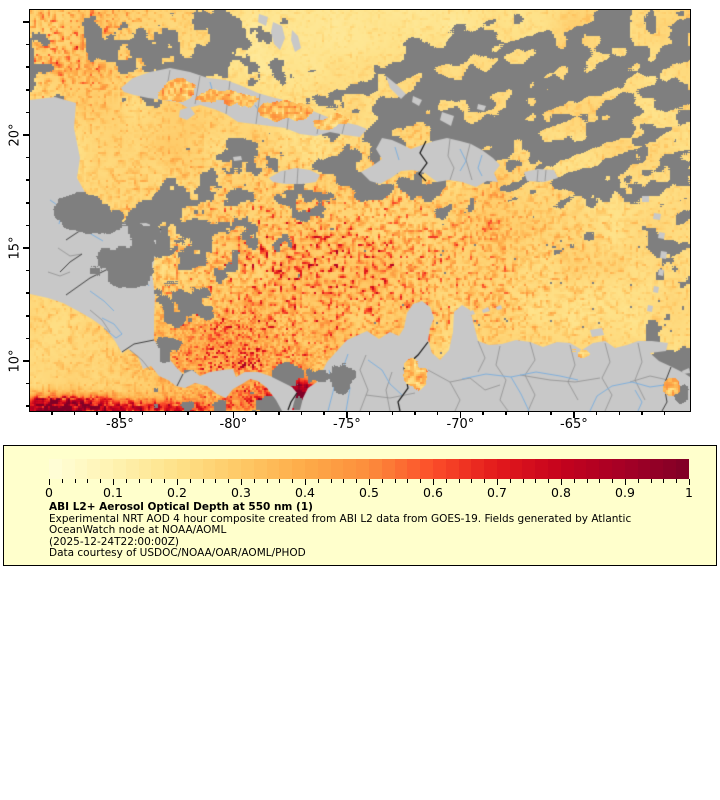 This screenshot has width=720, height=800. Describe the element at coordinates (433, 492) in the screenshot. I see `colorbar-tick-label: 0.6` at that location.